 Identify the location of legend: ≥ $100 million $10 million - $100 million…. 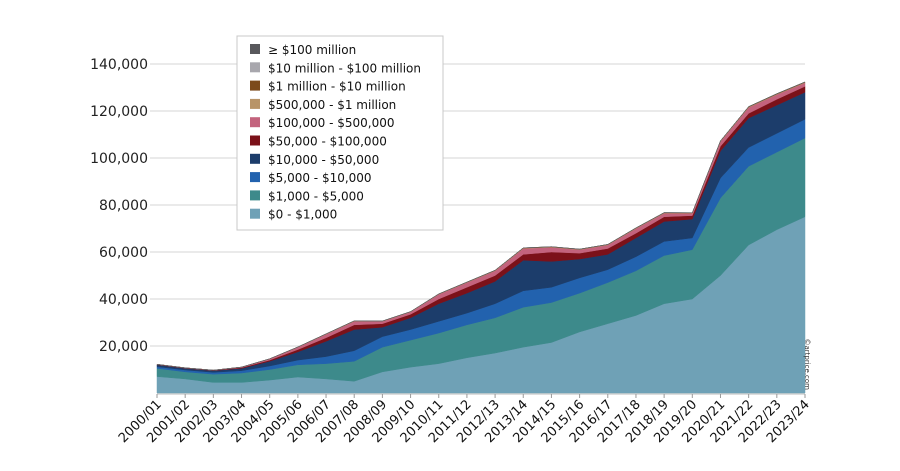
(340, 133).